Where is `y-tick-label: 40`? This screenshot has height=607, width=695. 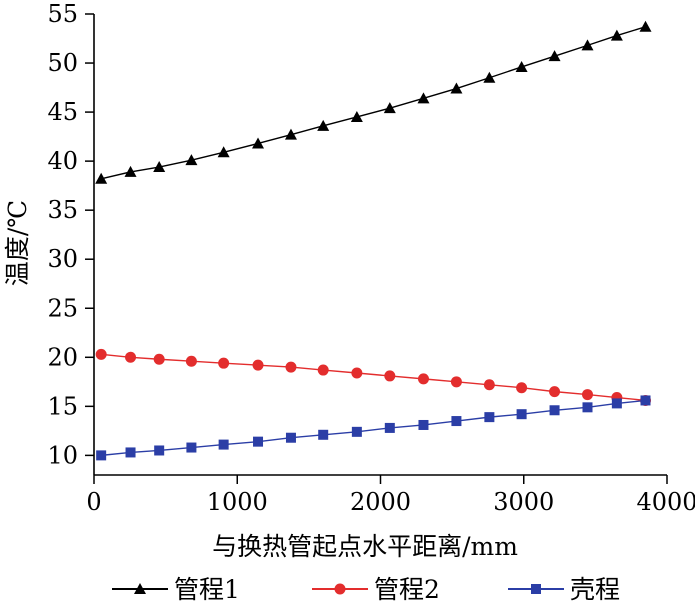
y-tick-label: 40 is located at coordinates (62, 161).